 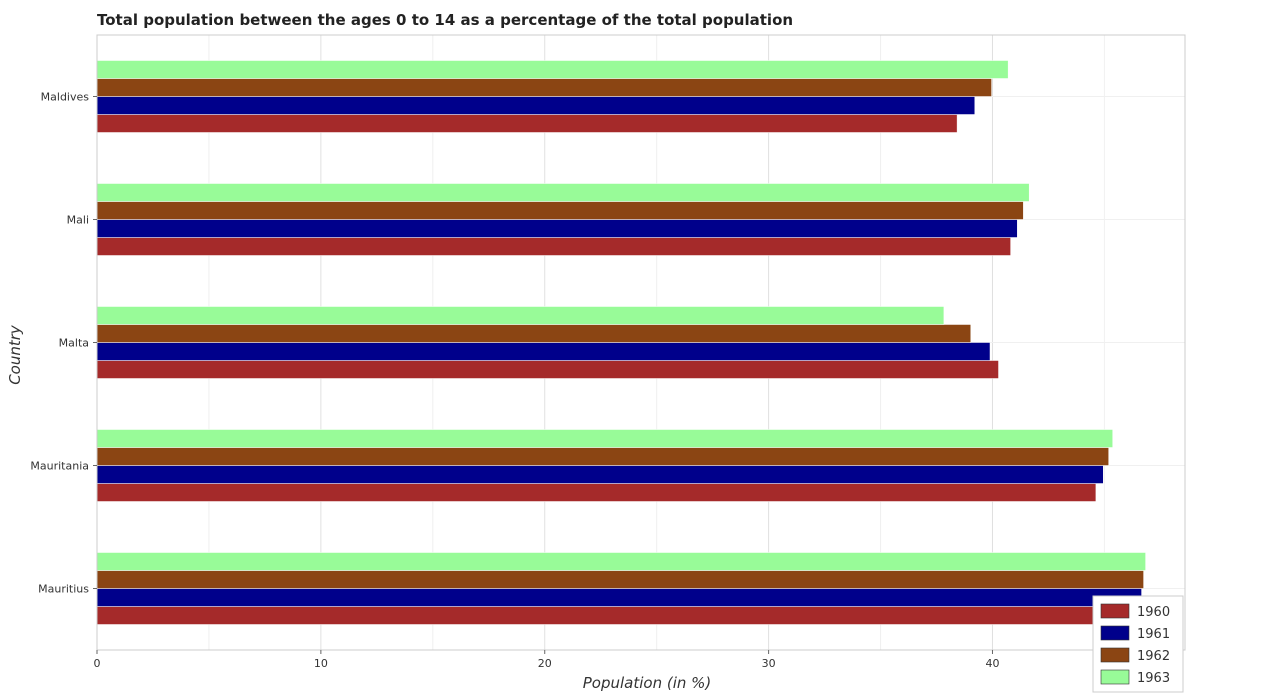 I want to click on x-tick-label: 0, so click(x=97, y=663).